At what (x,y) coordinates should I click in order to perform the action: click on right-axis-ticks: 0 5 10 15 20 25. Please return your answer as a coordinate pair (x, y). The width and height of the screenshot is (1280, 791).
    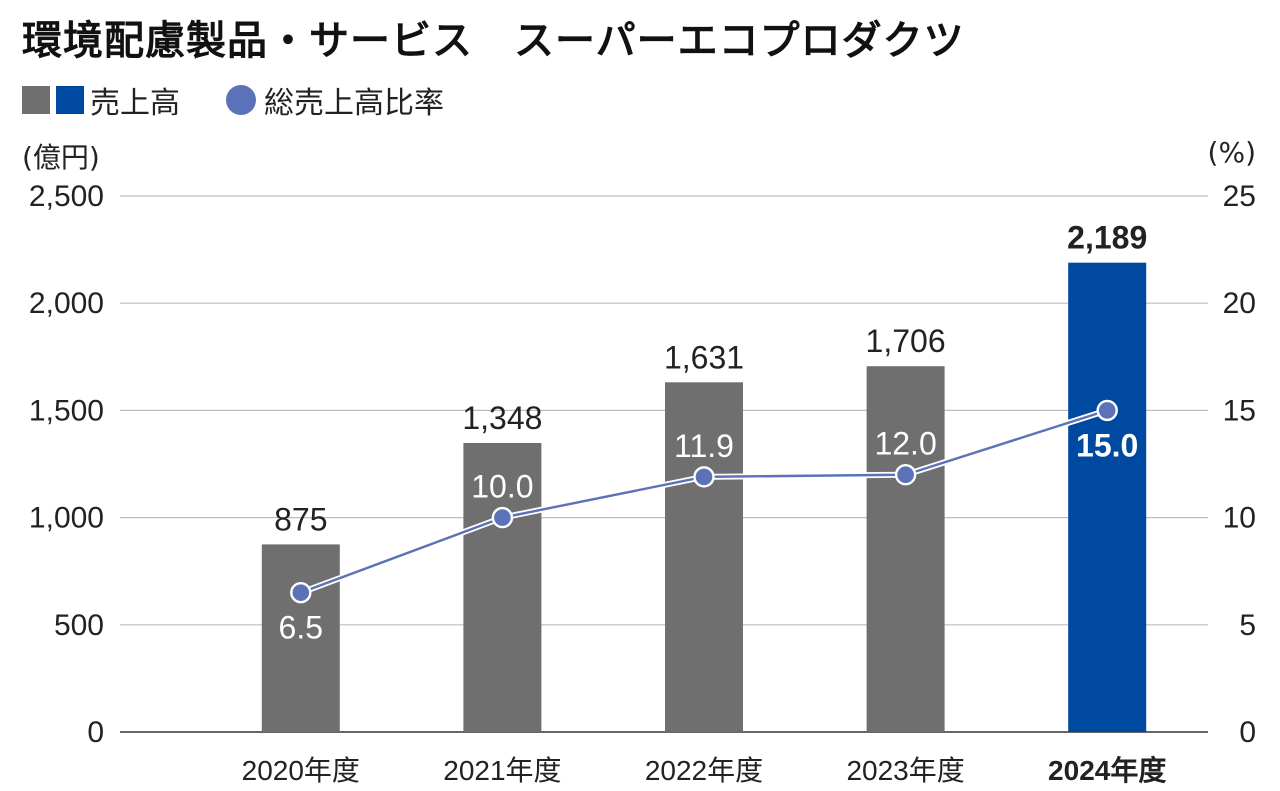
    Looking at the image, I should click on (1239, 464).